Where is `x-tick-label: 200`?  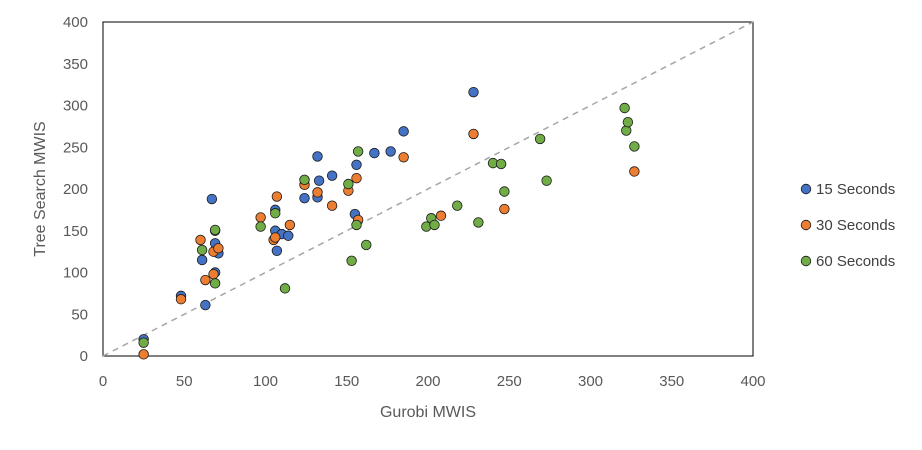
x-tick-label: 200 is located at coordinates (427, 381).